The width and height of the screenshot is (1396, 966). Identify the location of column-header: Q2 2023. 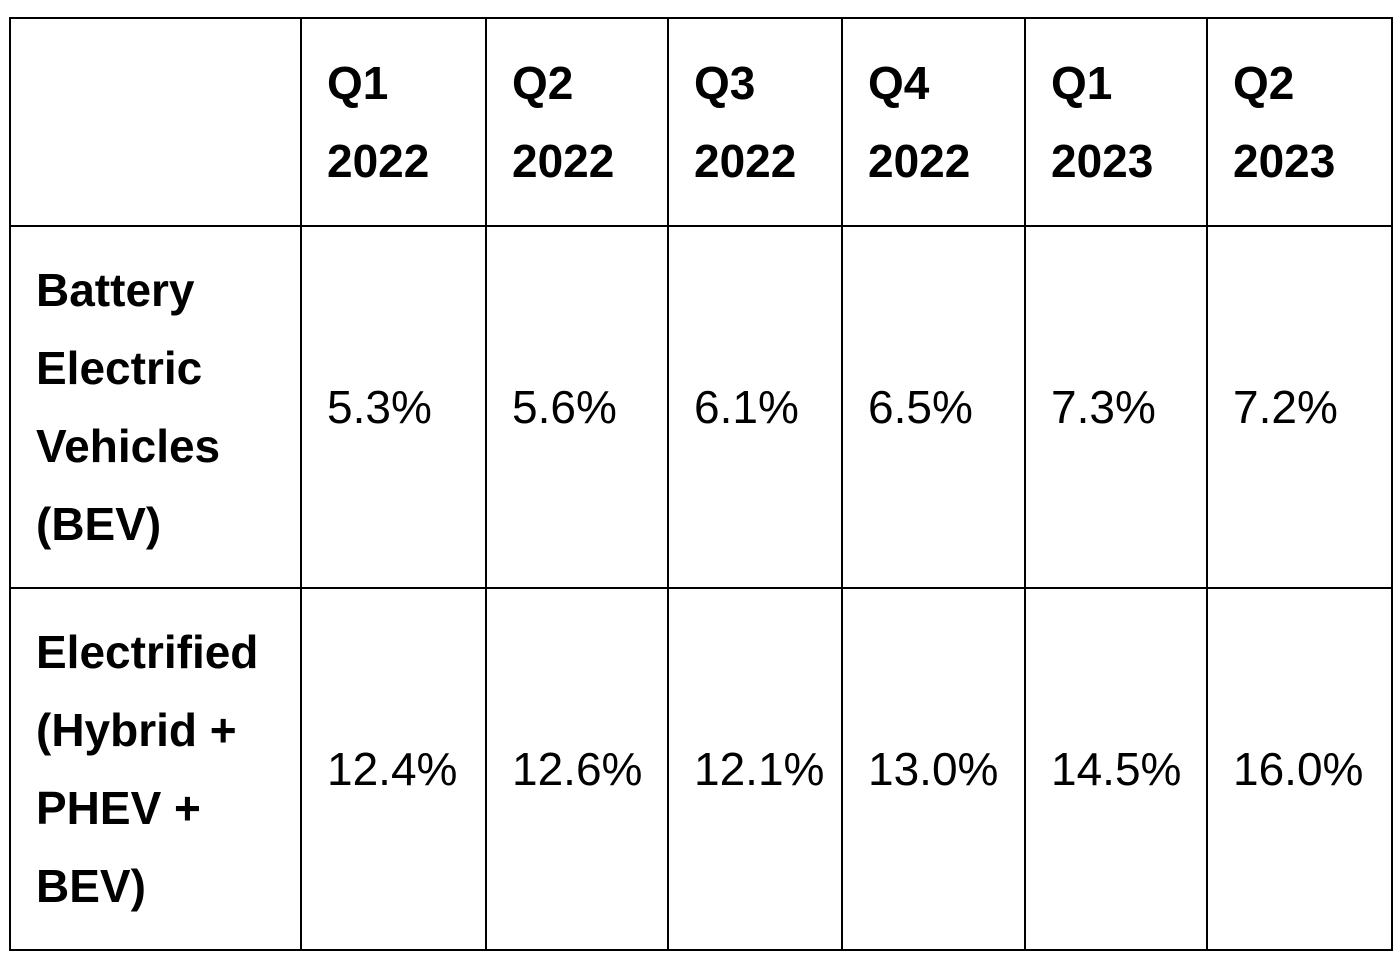
(1299, 122).